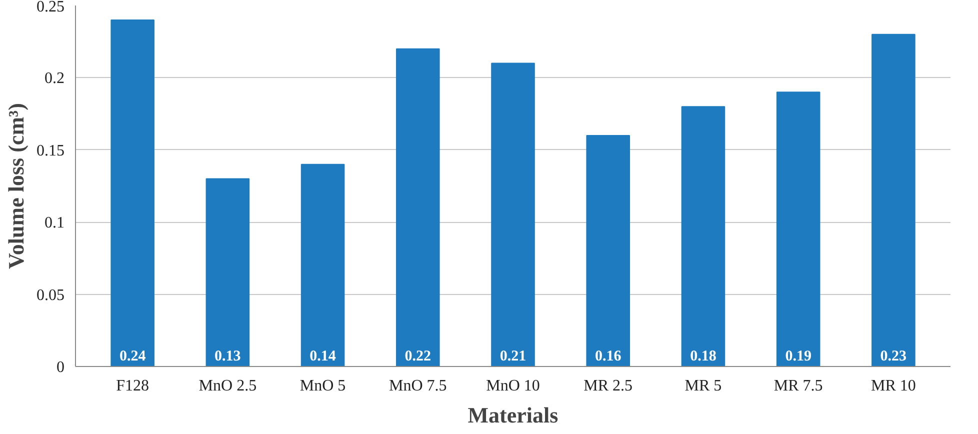 The image size is (978, 434). I want to click on y-tick-label: 0.1, so click(54, 223).